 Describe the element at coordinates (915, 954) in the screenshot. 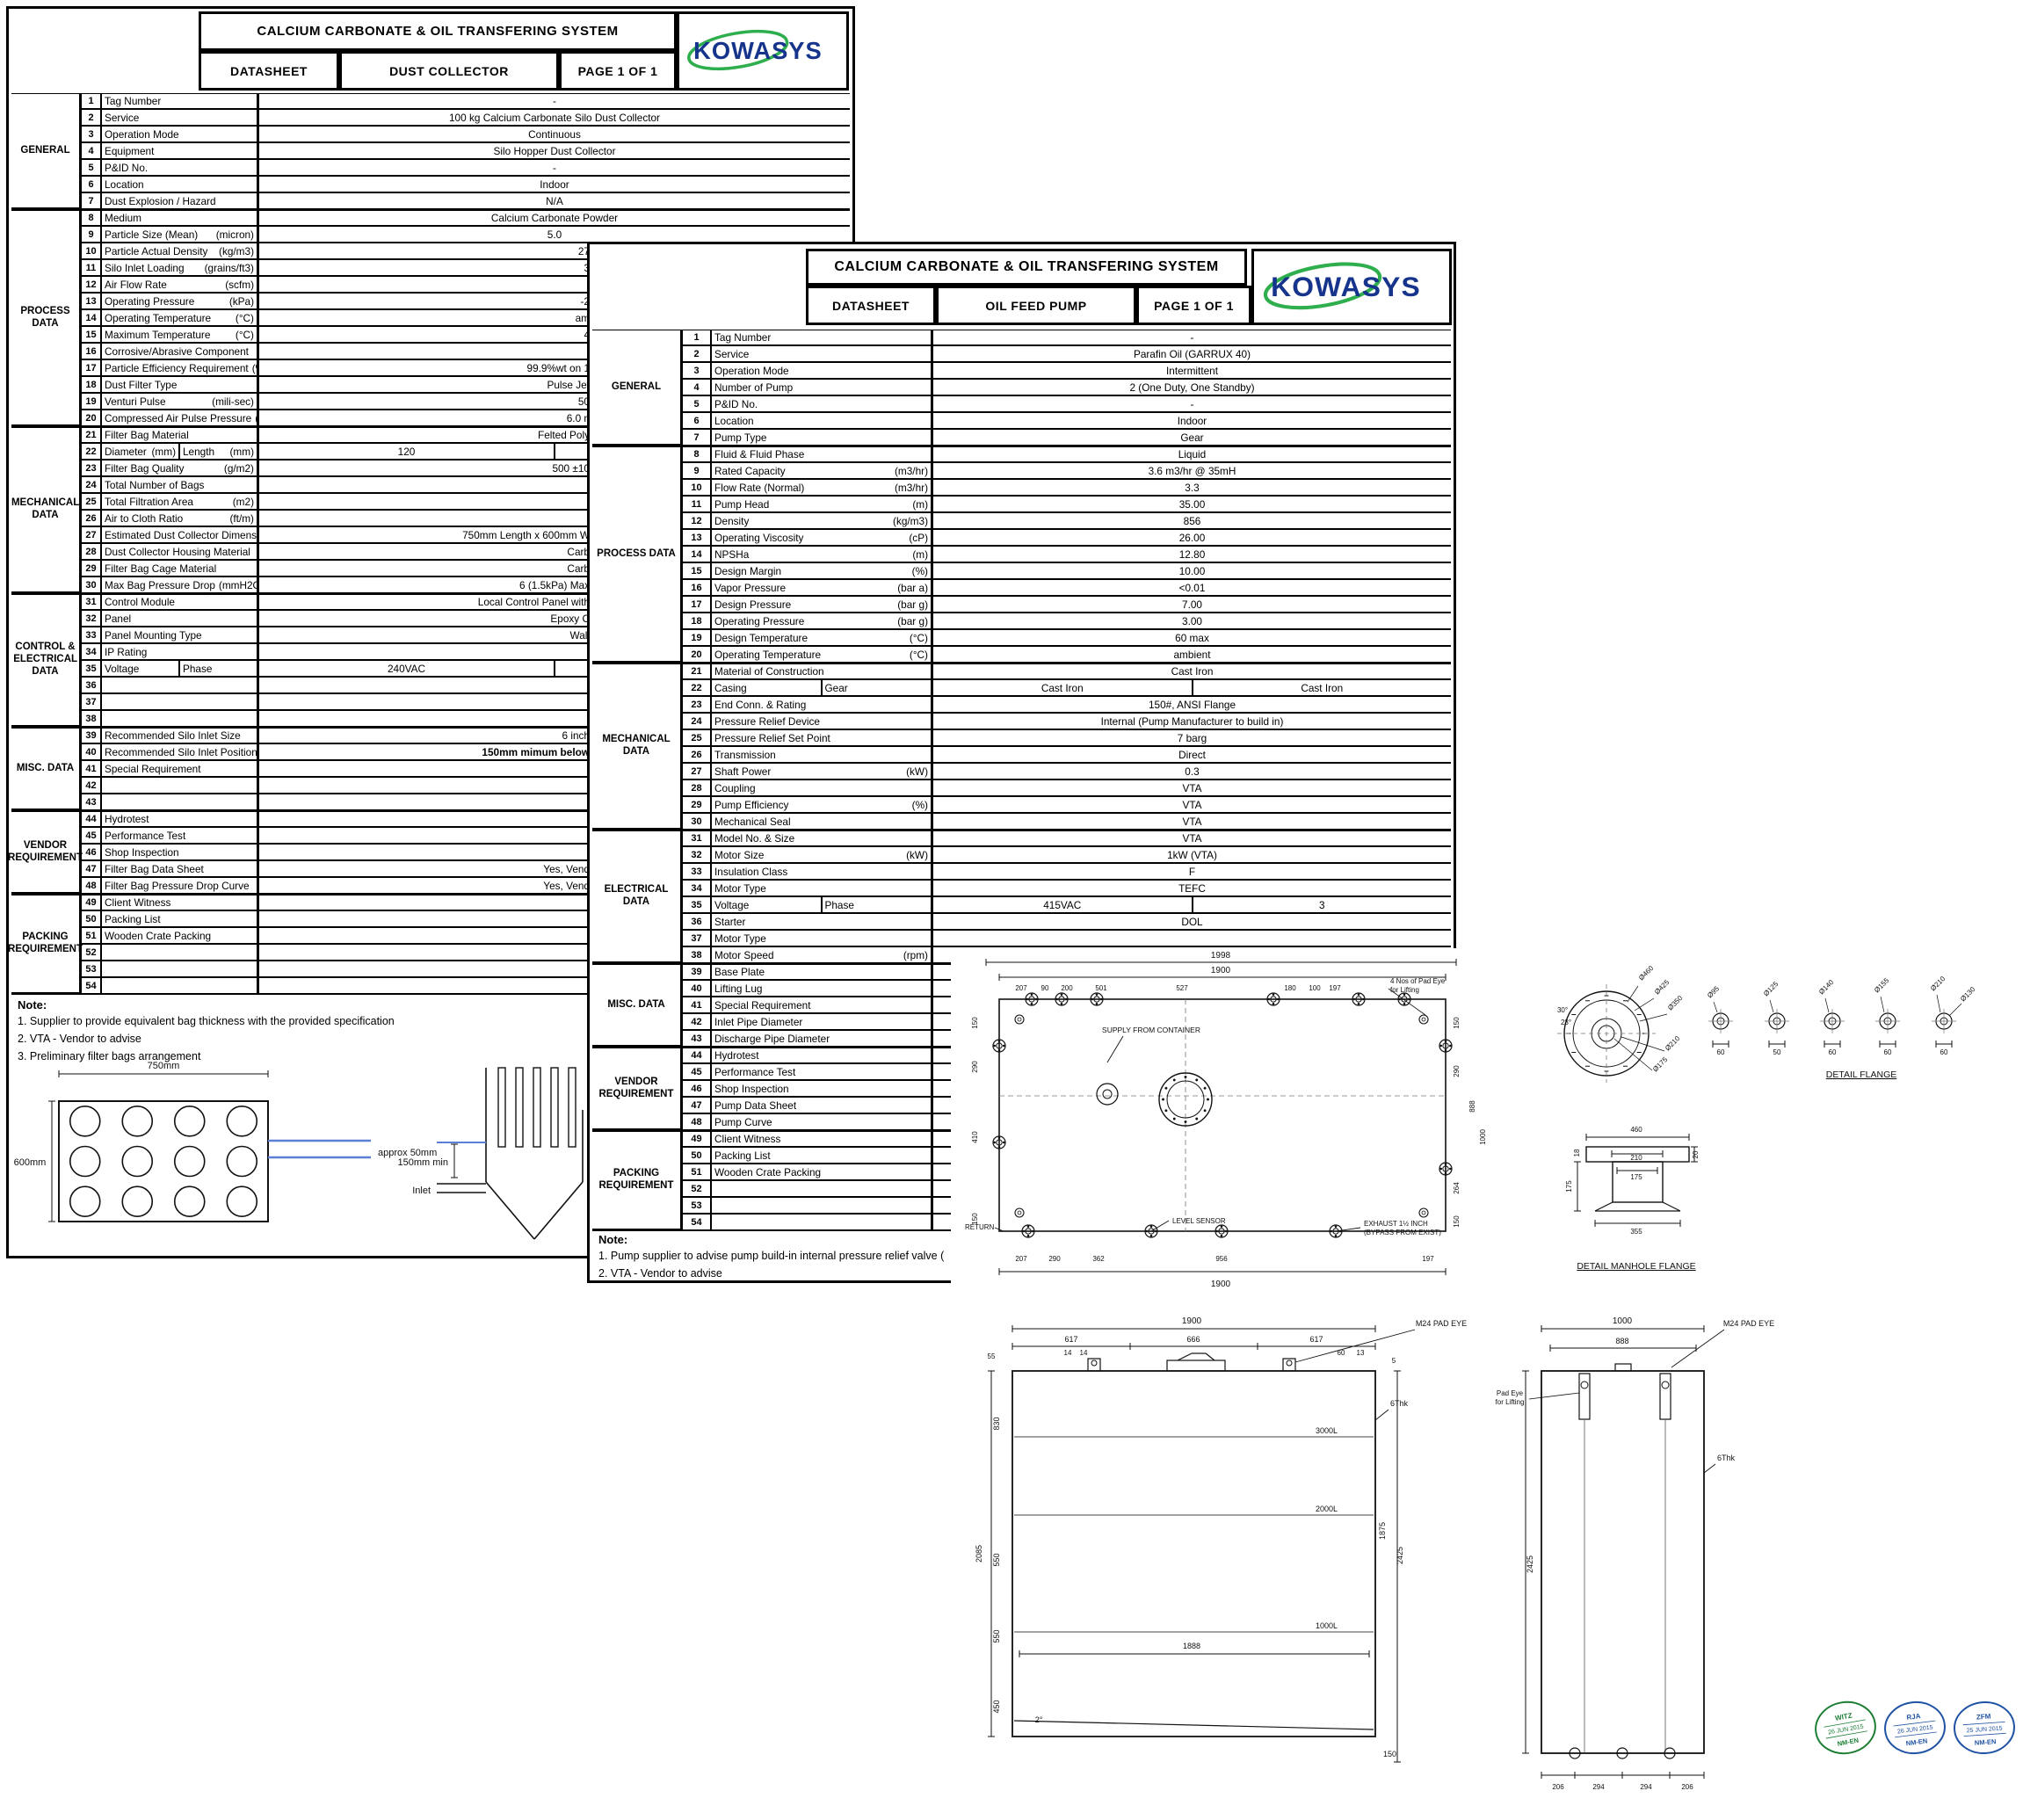

I see `unit-text: (rpm)` at that location.